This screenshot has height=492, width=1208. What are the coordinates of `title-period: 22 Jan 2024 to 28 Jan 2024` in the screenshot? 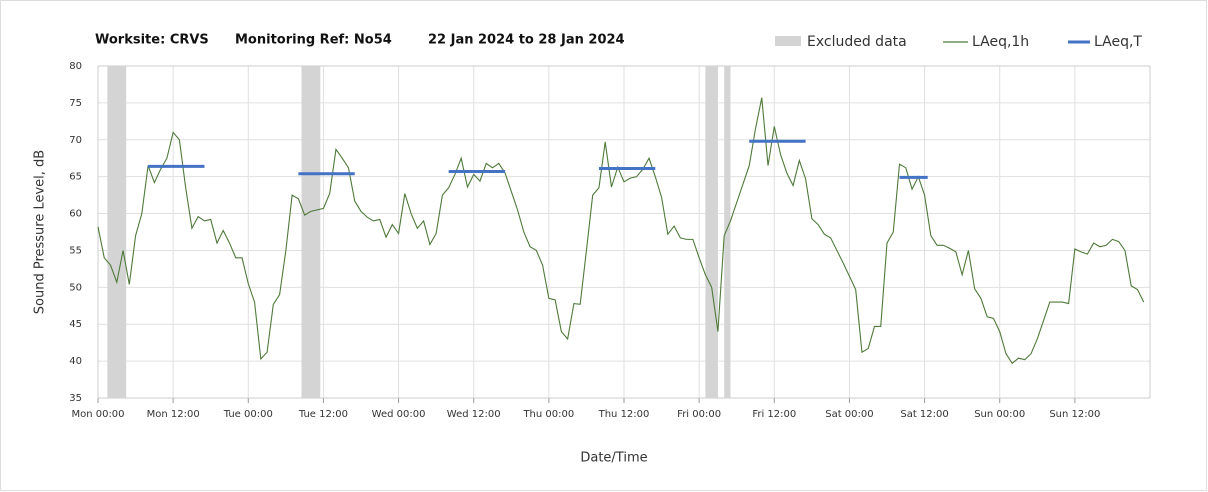 It's located at (526, 40).